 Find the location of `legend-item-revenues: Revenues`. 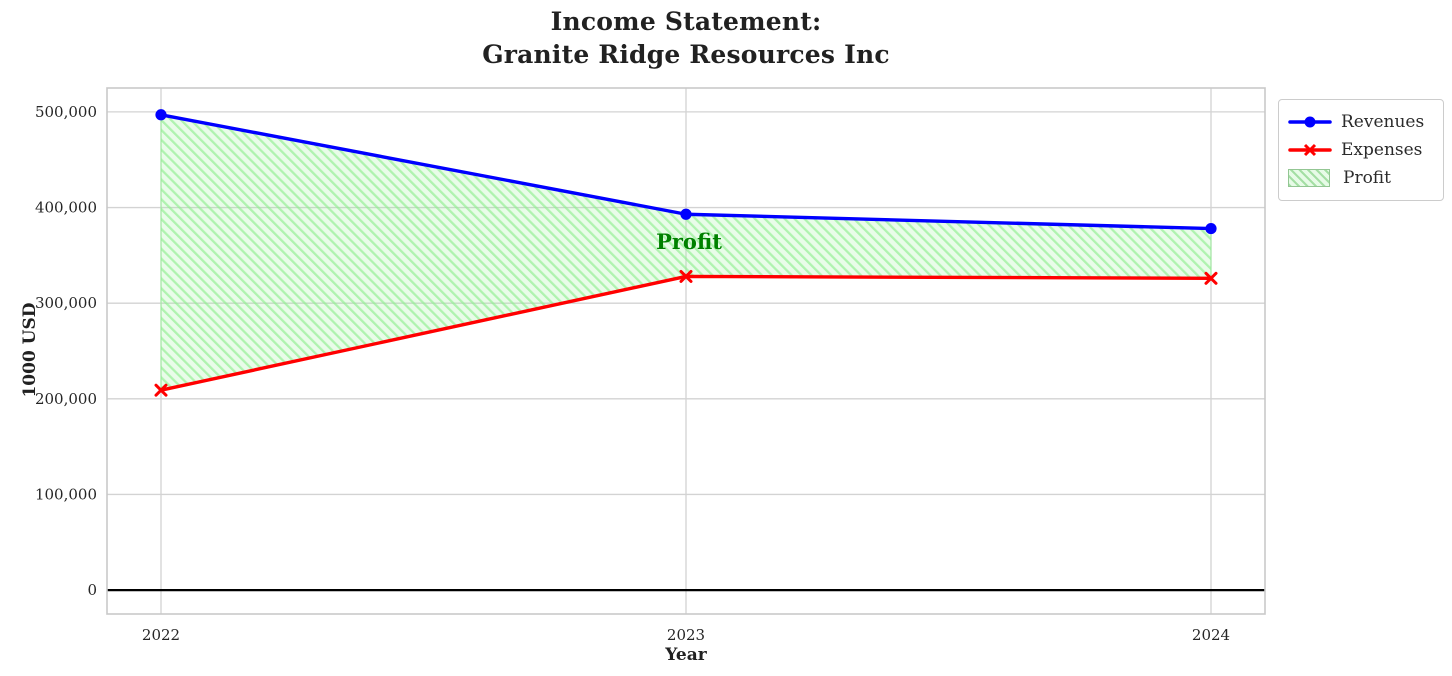

legend-item-revenues: Revenues is located at coordinates (1361, 122).